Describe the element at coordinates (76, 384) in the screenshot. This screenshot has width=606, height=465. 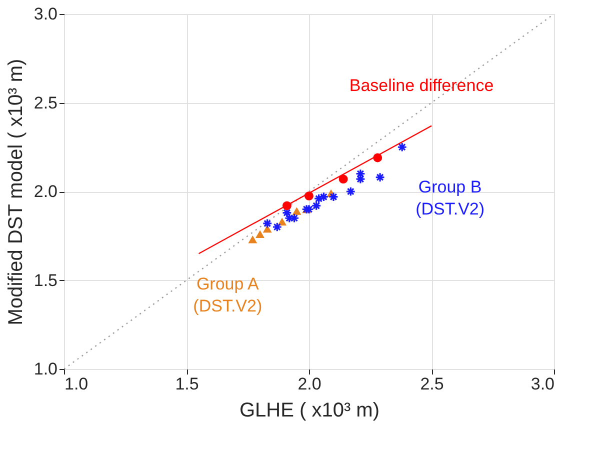
I see `x-tick-label: 1.0` at that location.